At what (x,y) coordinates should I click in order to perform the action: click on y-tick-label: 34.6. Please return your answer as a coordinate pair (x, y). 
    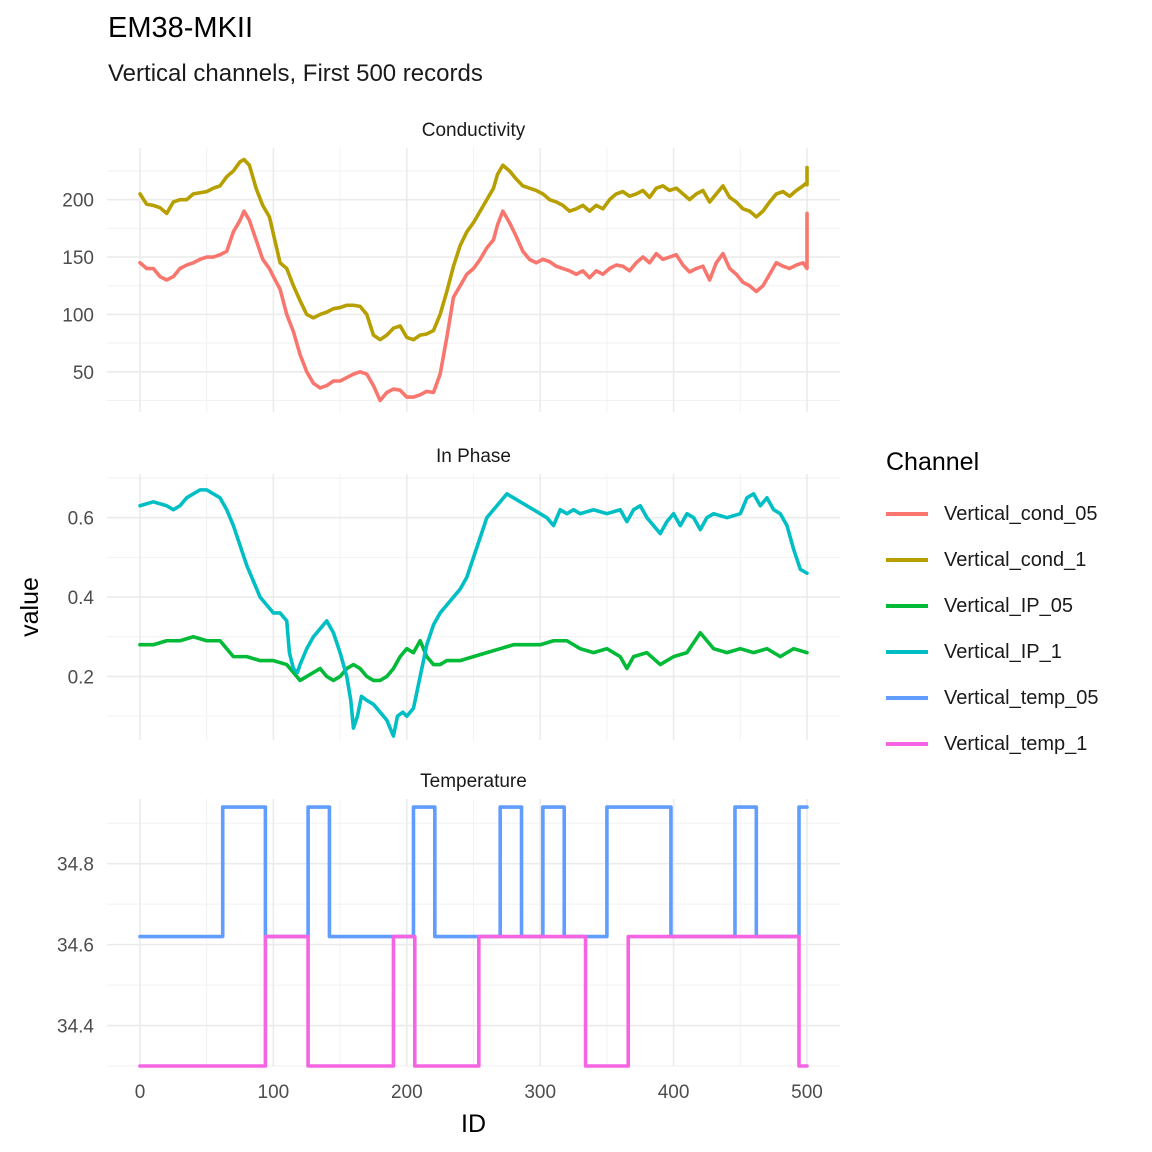
    Looking at the image, I should click on (75, 946).